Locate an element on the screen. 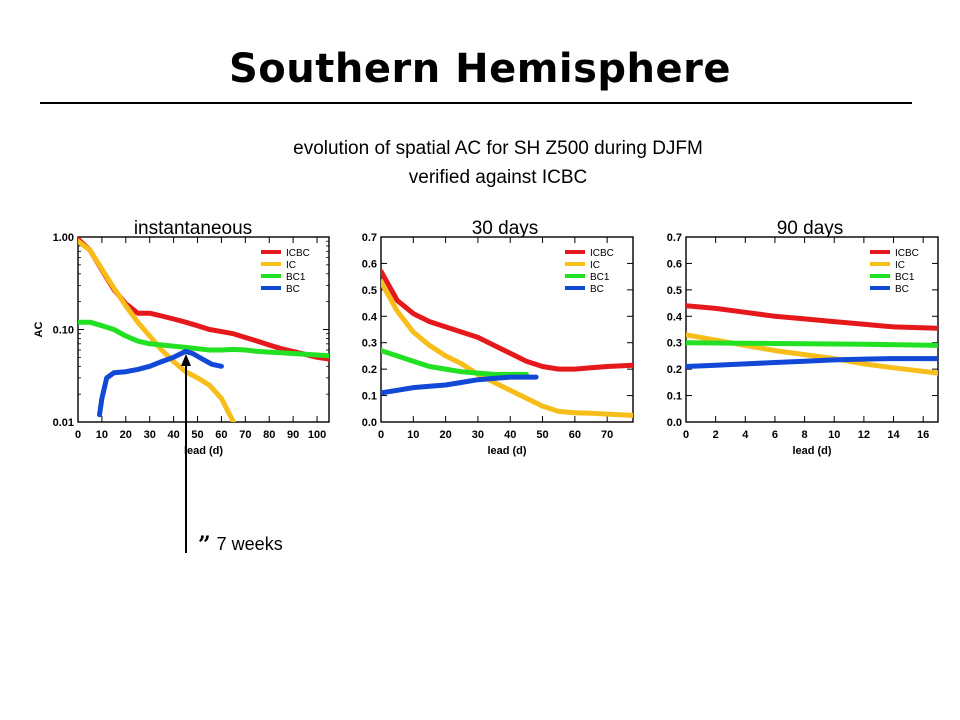 The height and width of the screenshot is (720, 960). annotation-arrow-head is located at coordinates (186, 360).